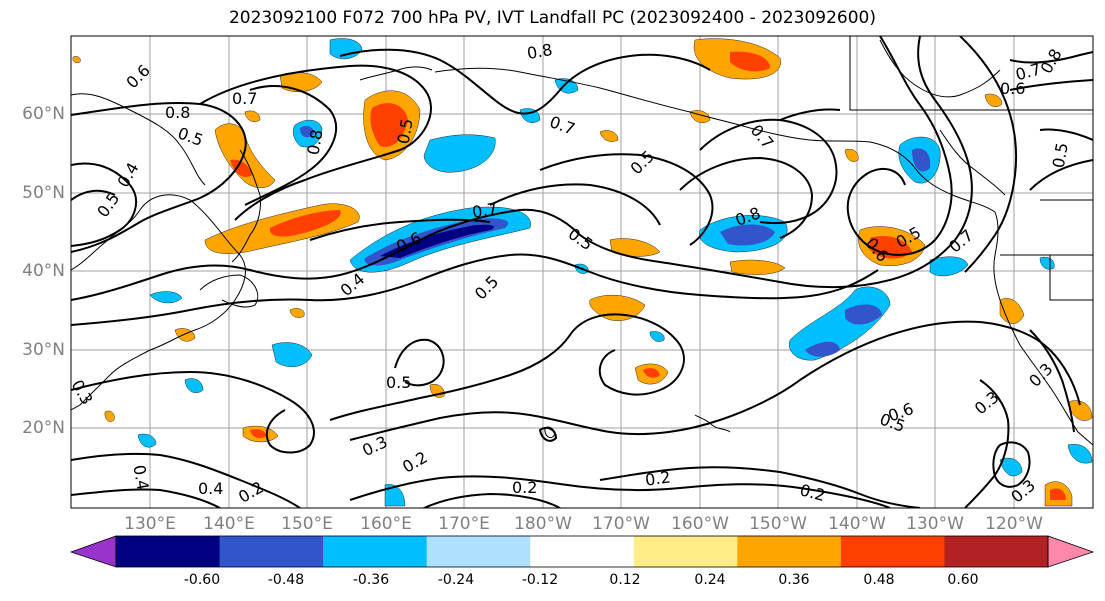 The width and height of the screenshot is (1105, 601). Describe the element at coordinates (1014, 524) in the screenshot. I see `lon-label: 120°W` at that location.